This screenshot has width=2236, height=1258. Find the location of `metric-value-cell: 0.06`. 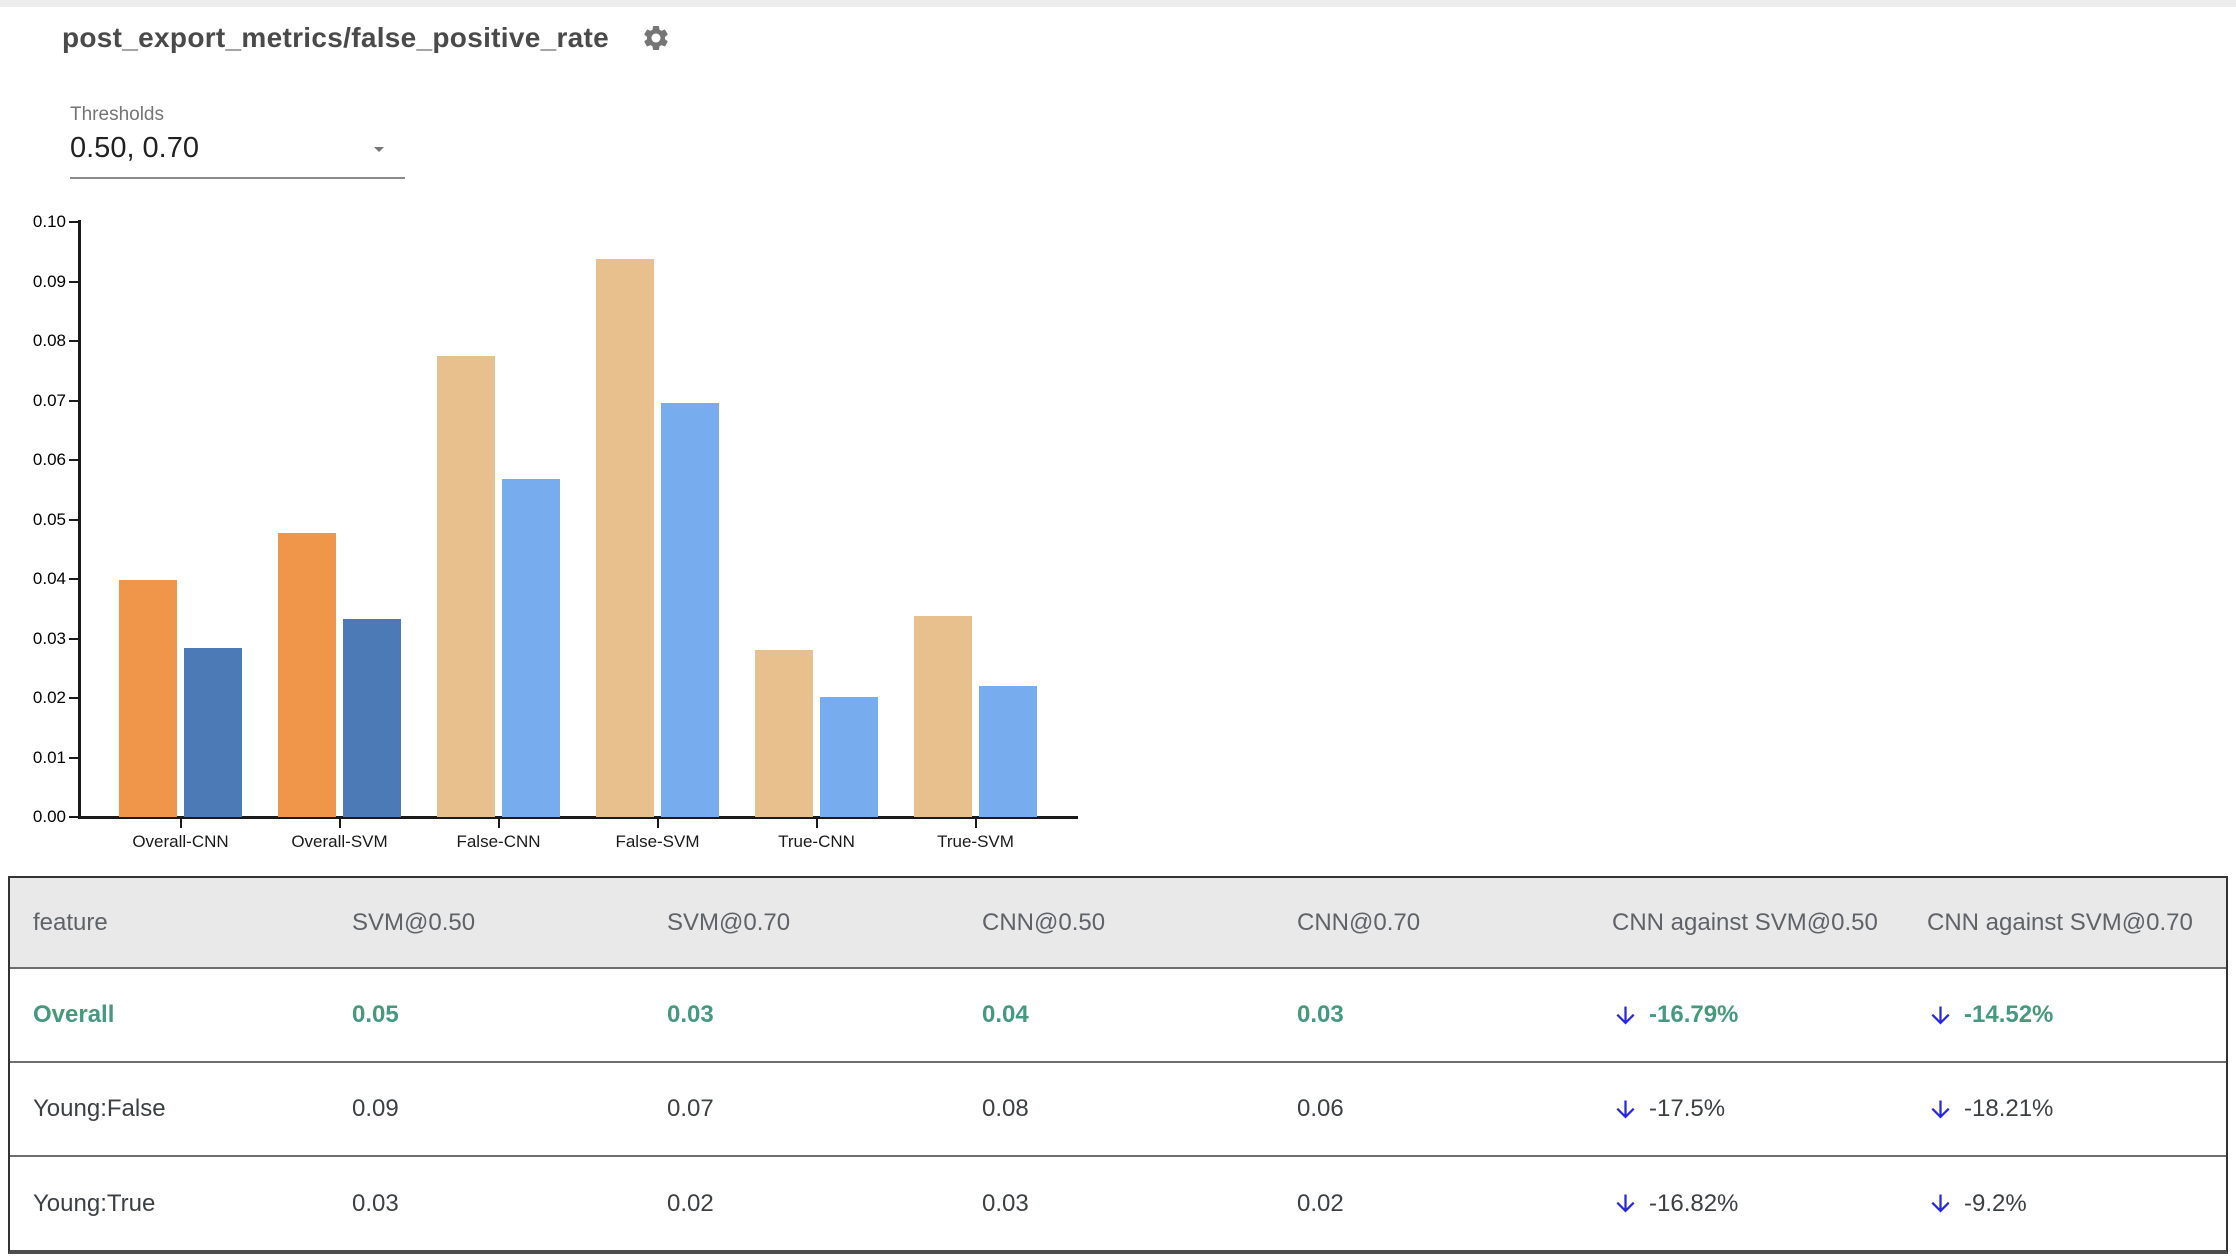

metric-value-cell: 0.06 is located at coordinates (1320, 1108).